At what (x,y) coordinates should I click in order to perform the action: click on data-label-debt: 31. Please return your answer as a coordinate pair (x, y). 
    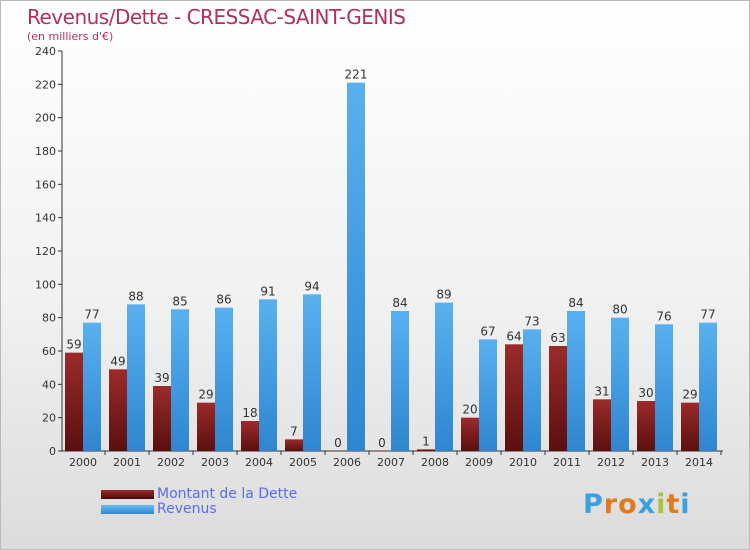
    Looking at the image, I should click on (601, 391).